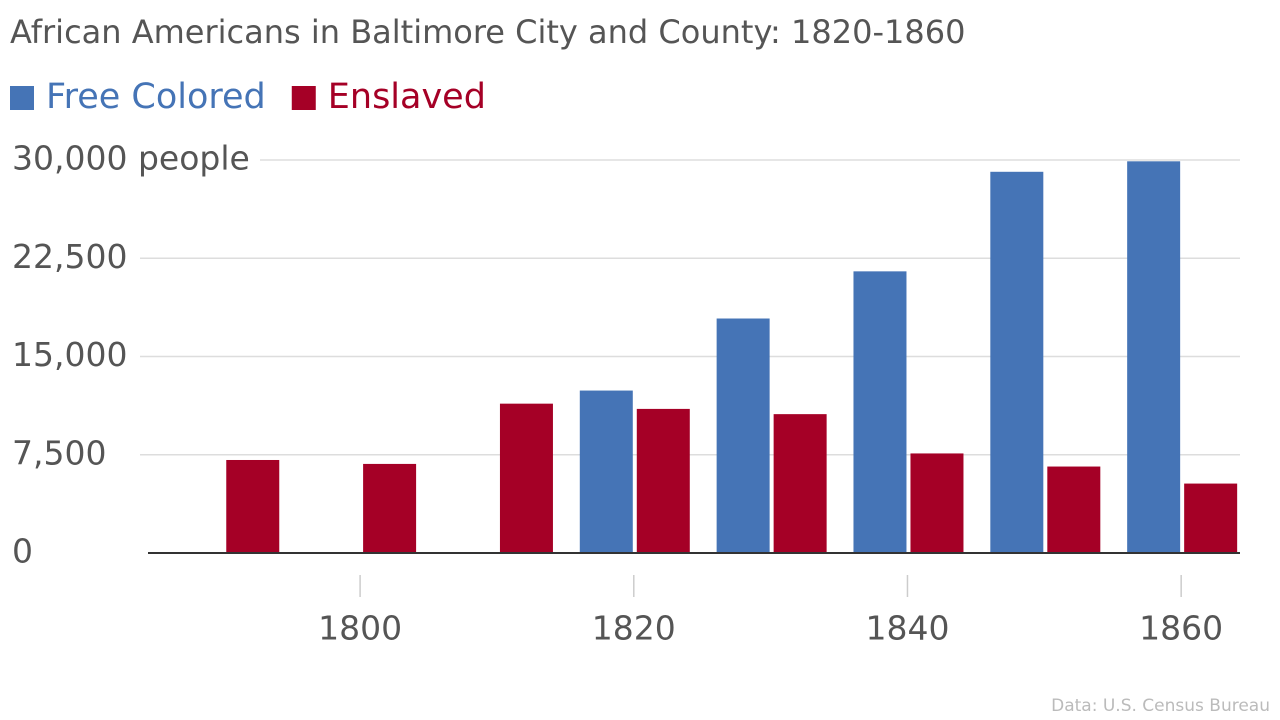 The image size is (1280, 720). What do you see at coordinates (59, 452) in the screenshot?
I see `y-tick-label: 7,500` at bounding box center [59, 452].